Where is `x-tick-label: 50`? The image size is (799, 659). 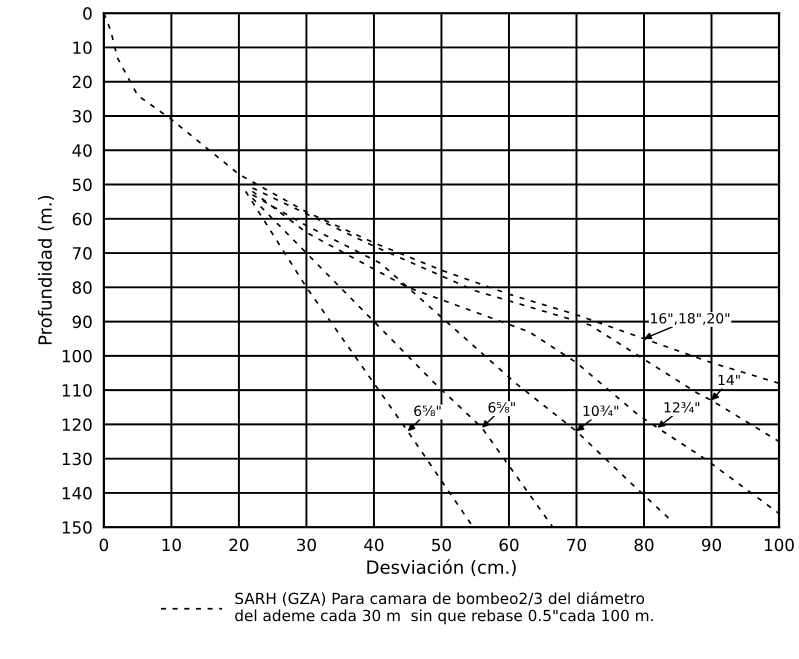 x-tick-label: 50 is located at coordinates (441, 545).